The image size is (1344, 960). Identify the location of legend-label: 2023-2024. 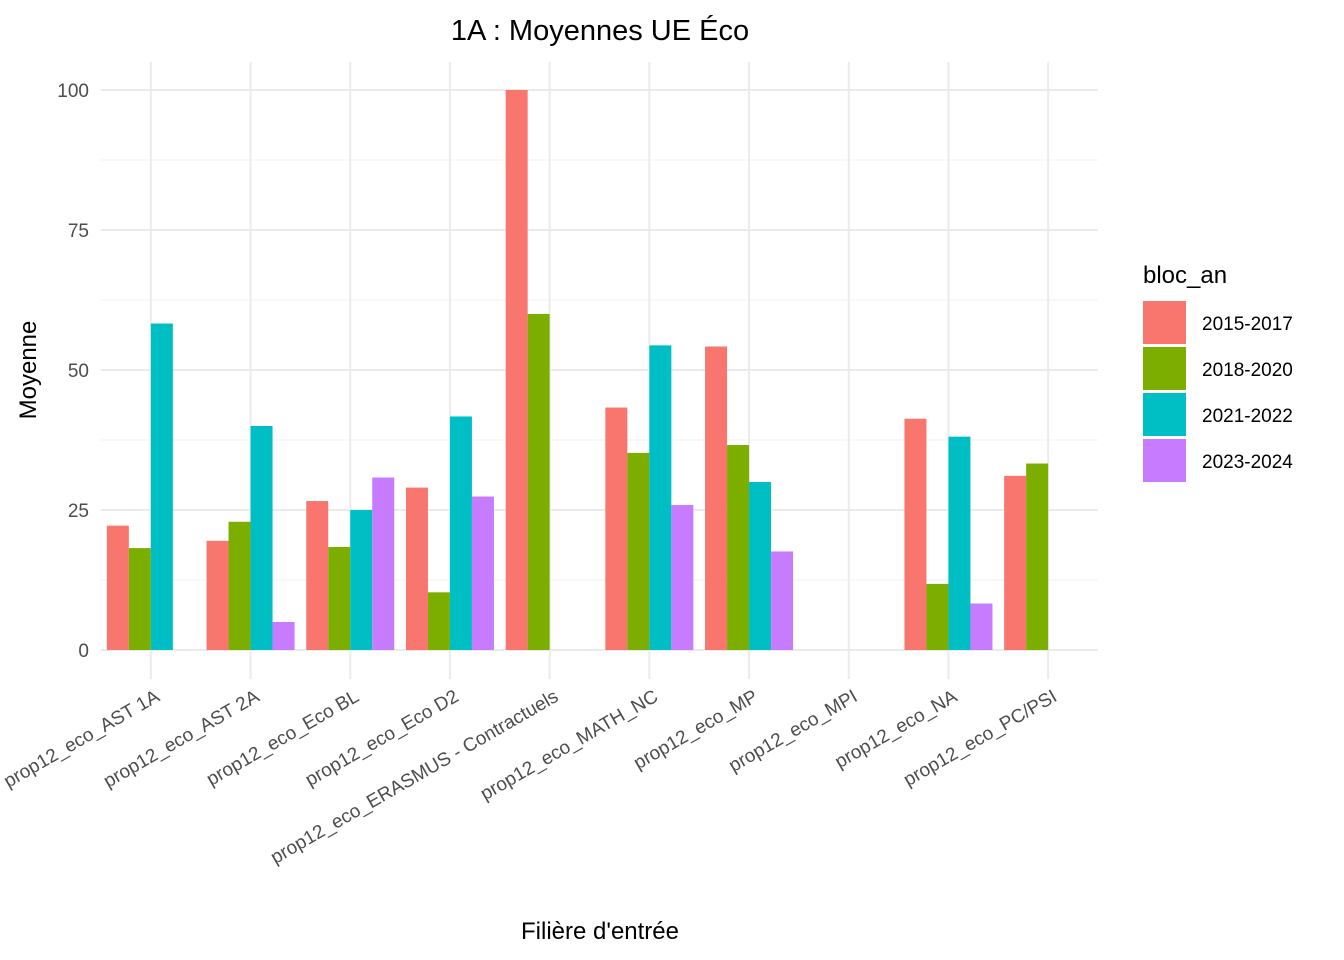
(1247, 462).